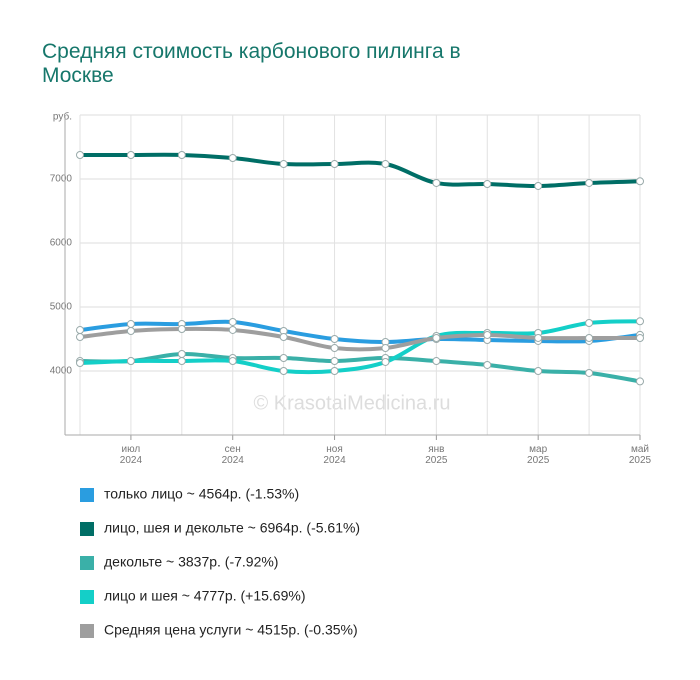 The width and height of the screenshot is (700, 680). I want to click on legend-label: только лицо ~ 4564р. (-1.53%), so click(201, 494).